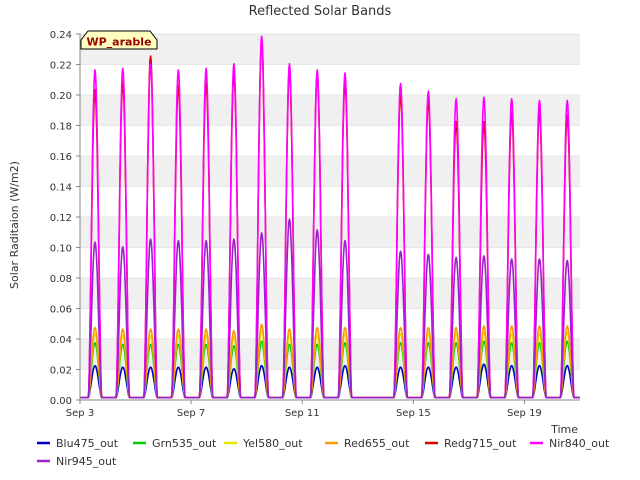 Image resolution: width=640 pixels, height=480 pixels. I want to click on y-tick-label: 0.20, so click(61, 96).